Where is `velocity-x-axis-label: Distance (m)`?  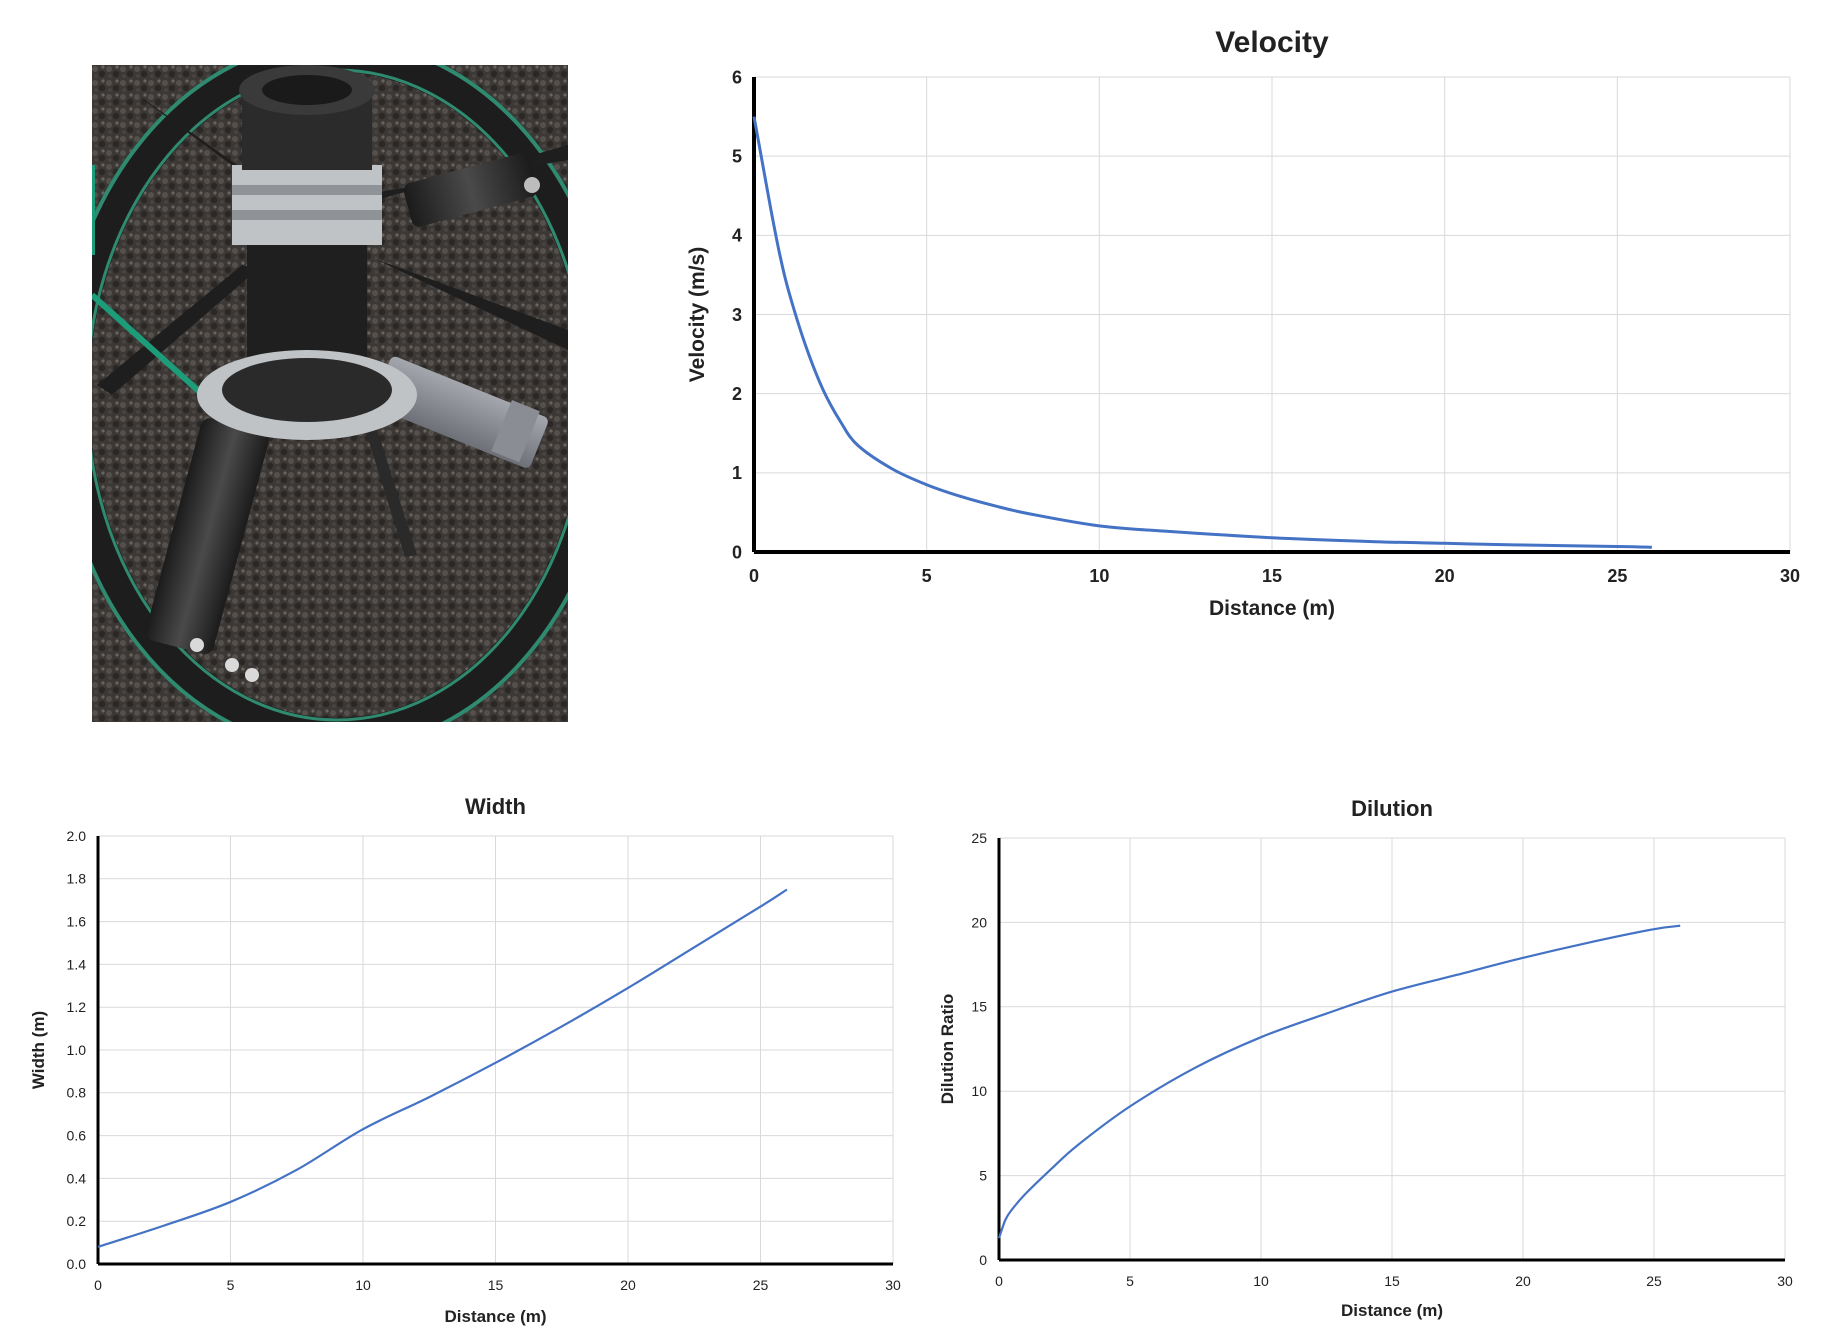
velocity-x-axis-label: Distance (m) is located at coordinates (1272, 608).